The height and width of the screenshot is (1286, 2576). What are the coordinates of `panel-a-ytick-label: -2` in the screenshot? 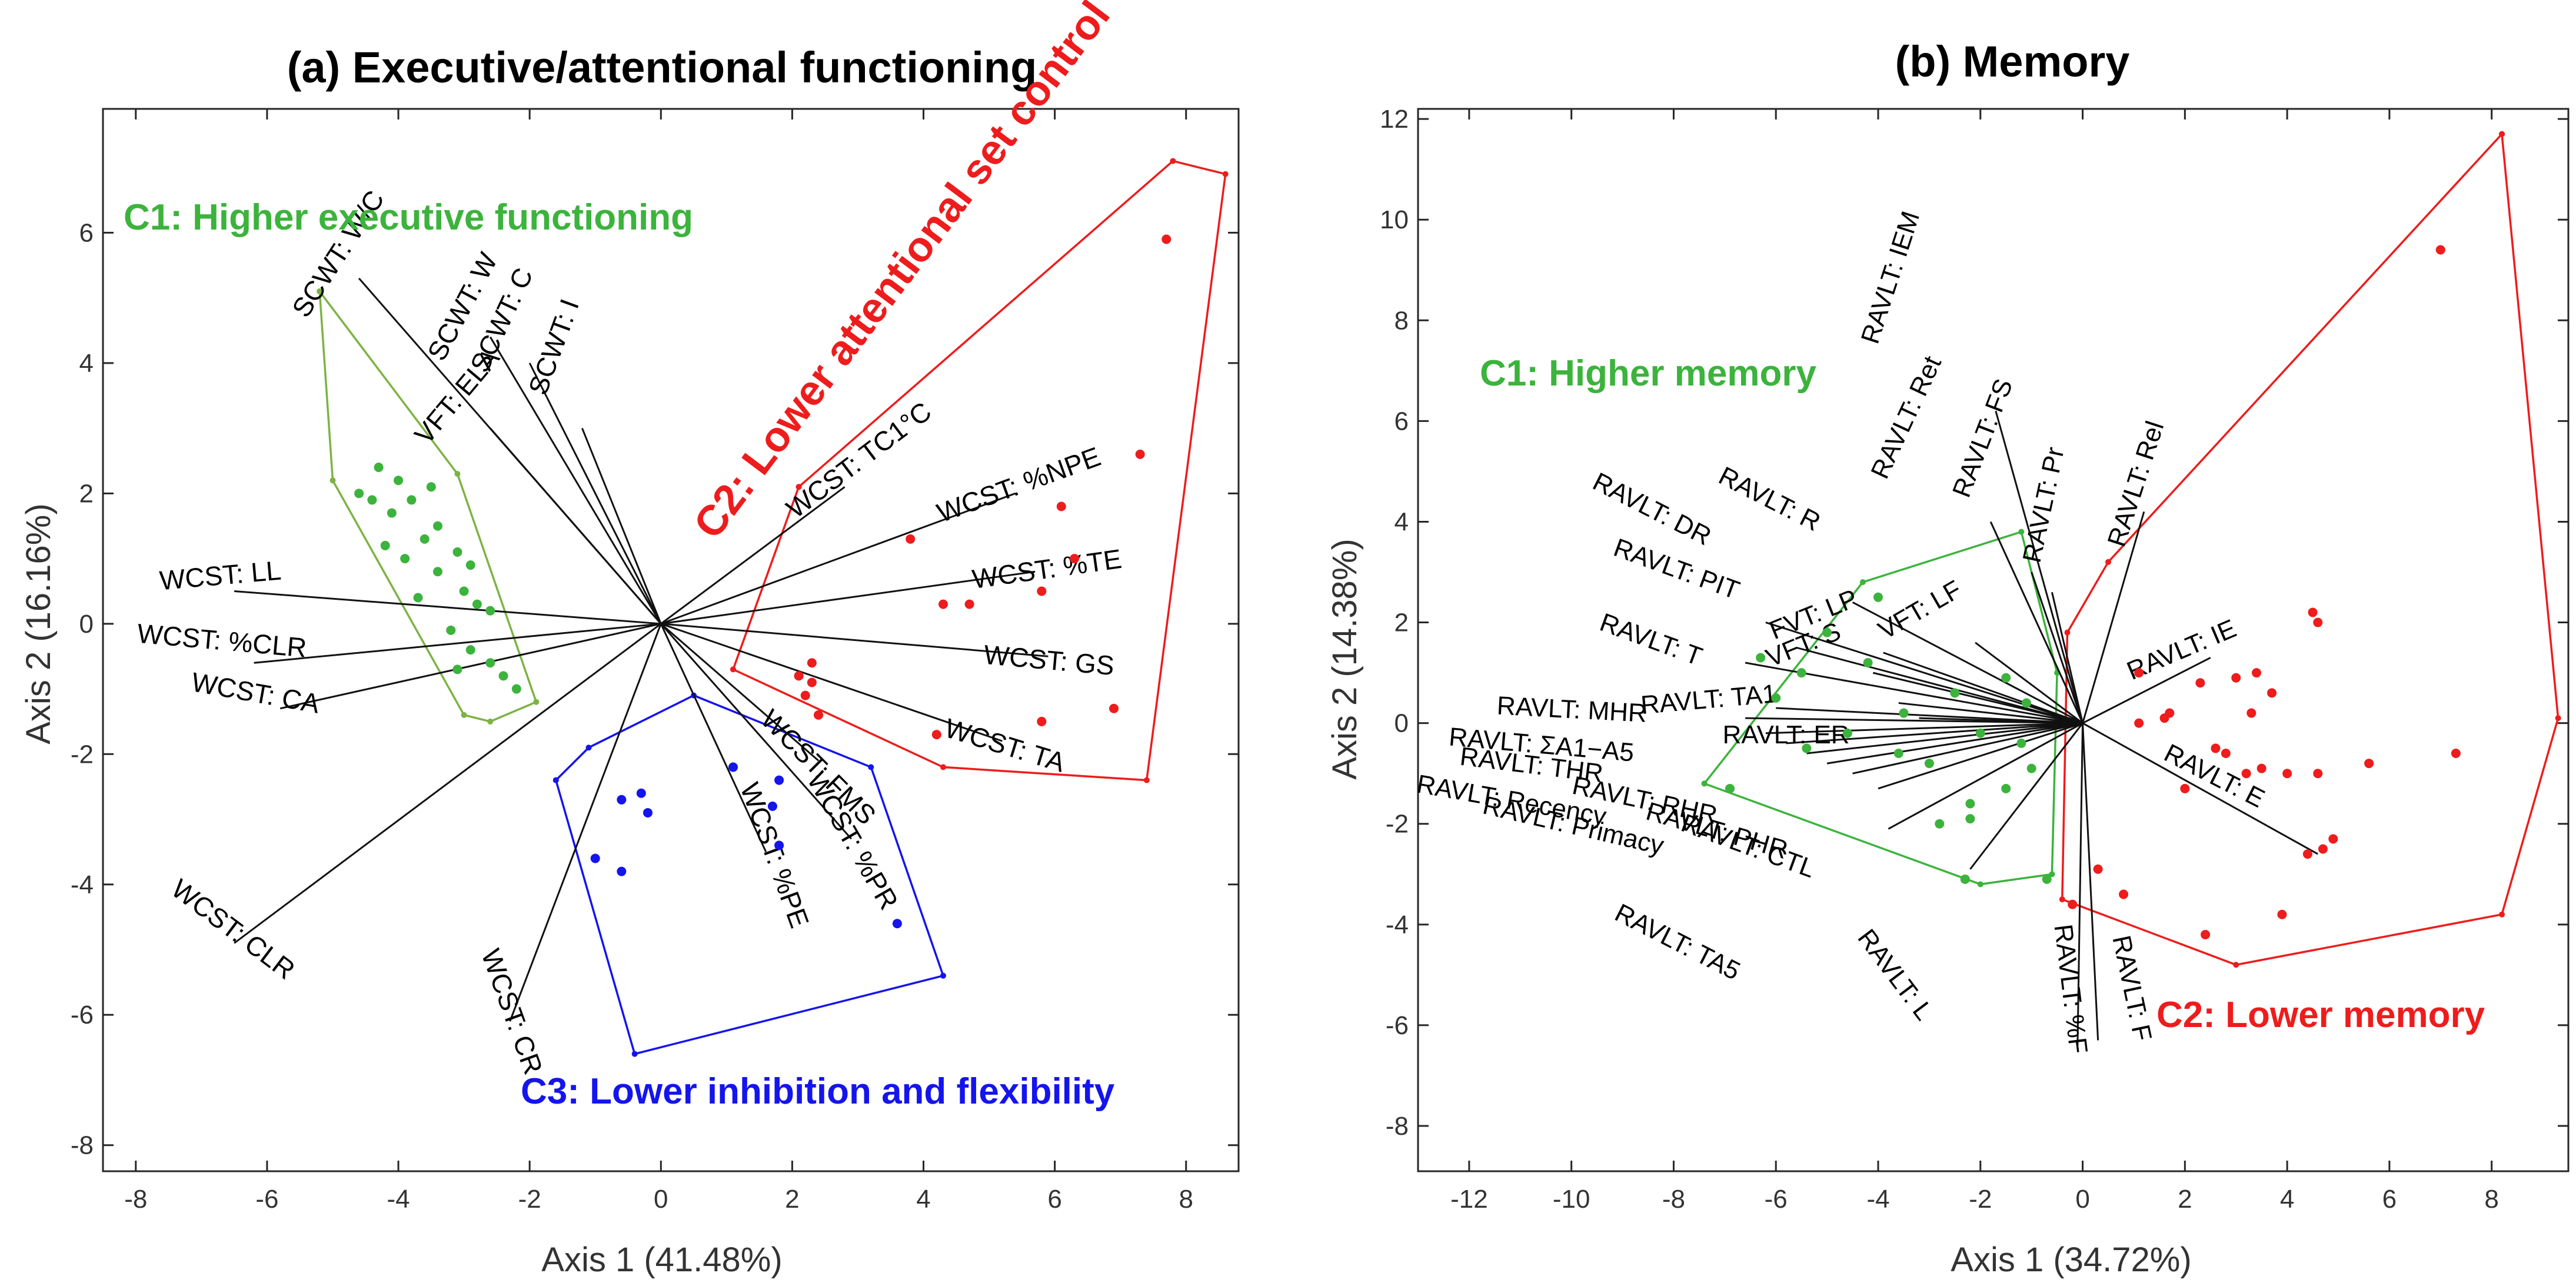 It's located at (82, 754).